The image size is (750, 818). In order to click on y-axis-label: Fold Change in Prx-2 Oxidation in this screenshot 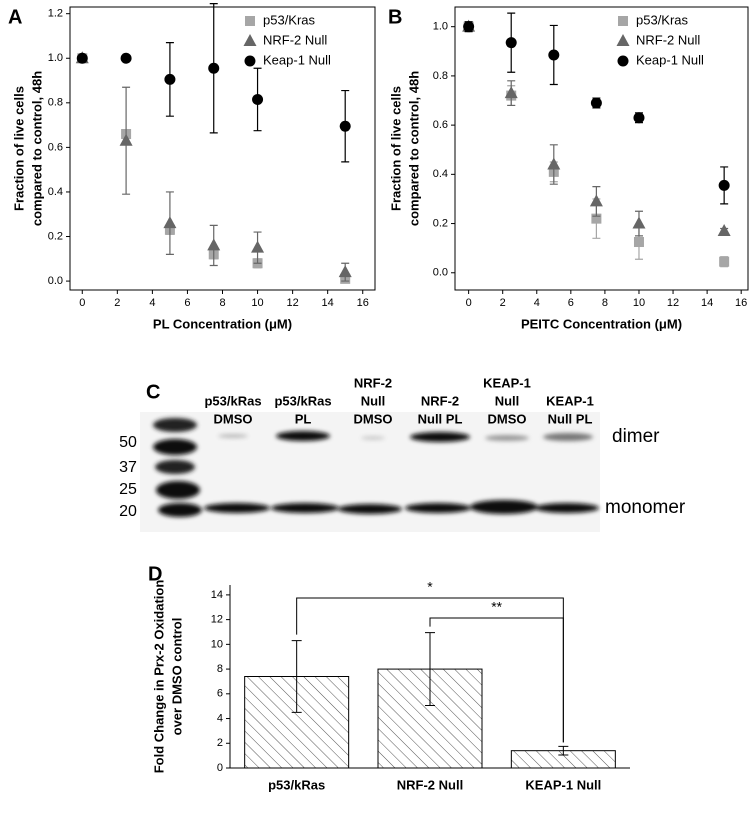, I will do `click(158, 677)`.